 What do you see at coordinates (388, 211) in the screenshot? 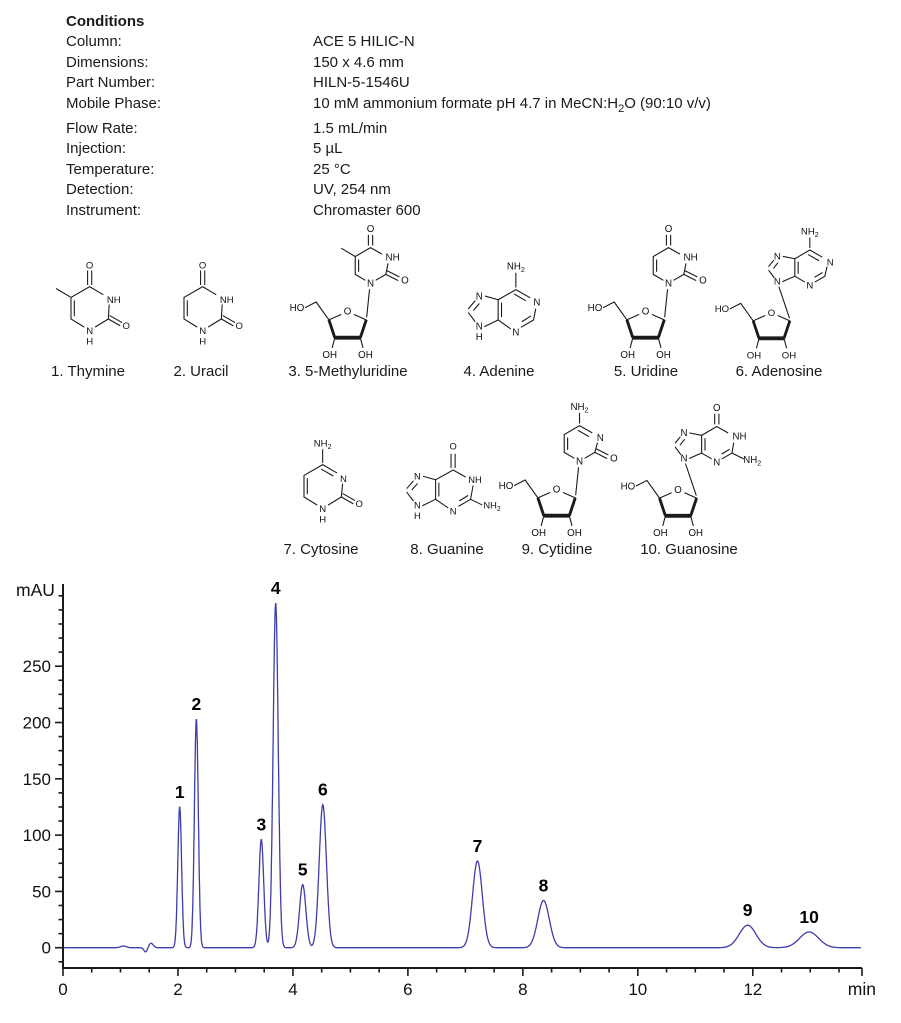
I see `condition-row-instrument: Instrument: Chromaster 600` at bounding box center [388, 211].